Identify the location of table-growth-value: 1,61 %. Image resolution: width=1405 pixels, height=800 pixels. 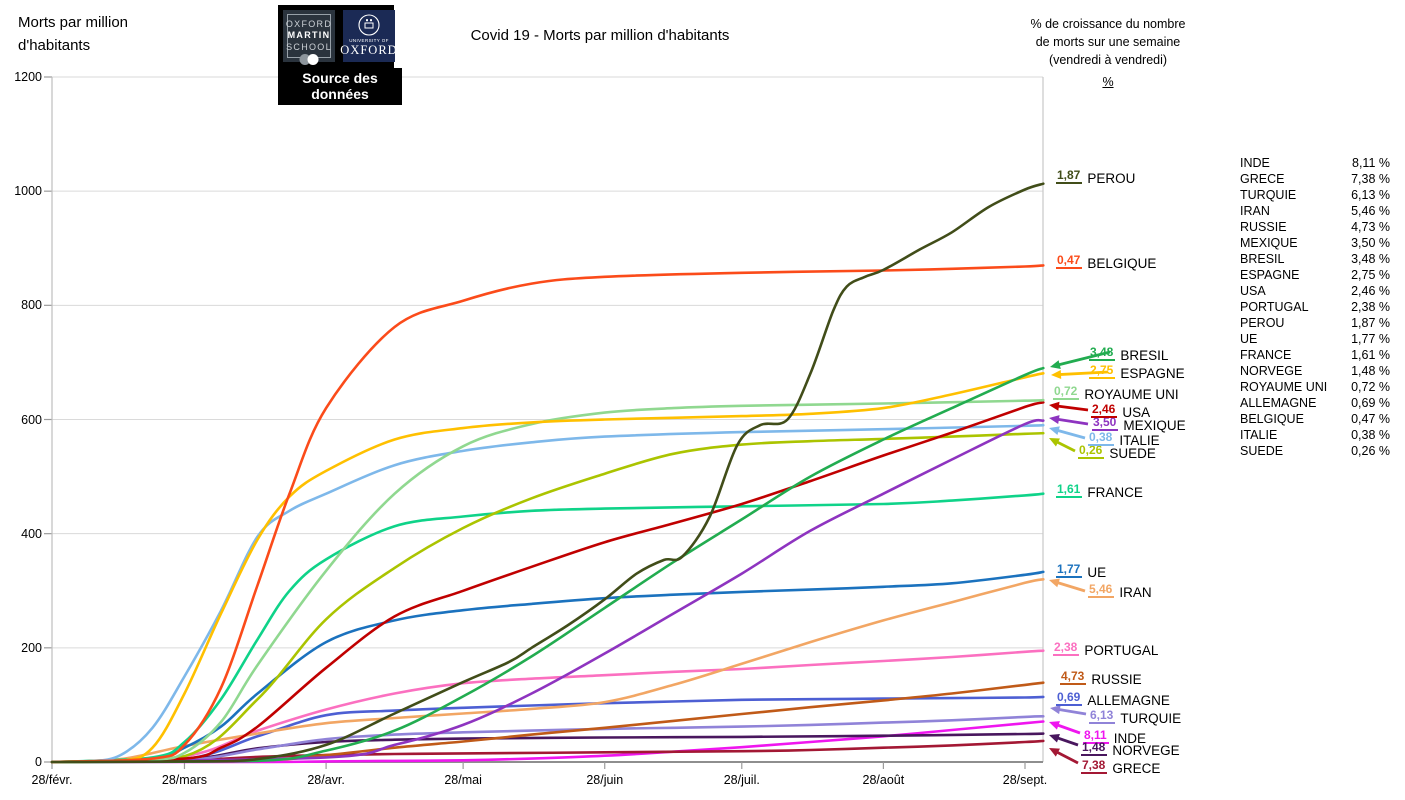
(1370, 355).